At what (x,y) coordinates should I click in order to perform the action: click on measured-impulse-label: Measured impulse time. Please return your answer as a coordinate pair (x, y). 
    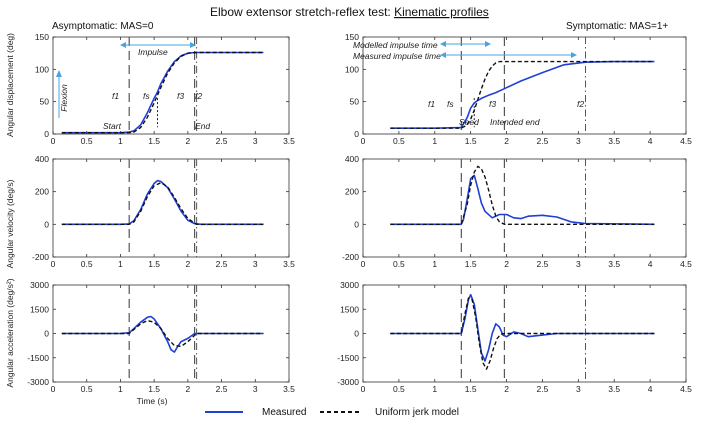
    Looking at the image, I should click on (397, 56).